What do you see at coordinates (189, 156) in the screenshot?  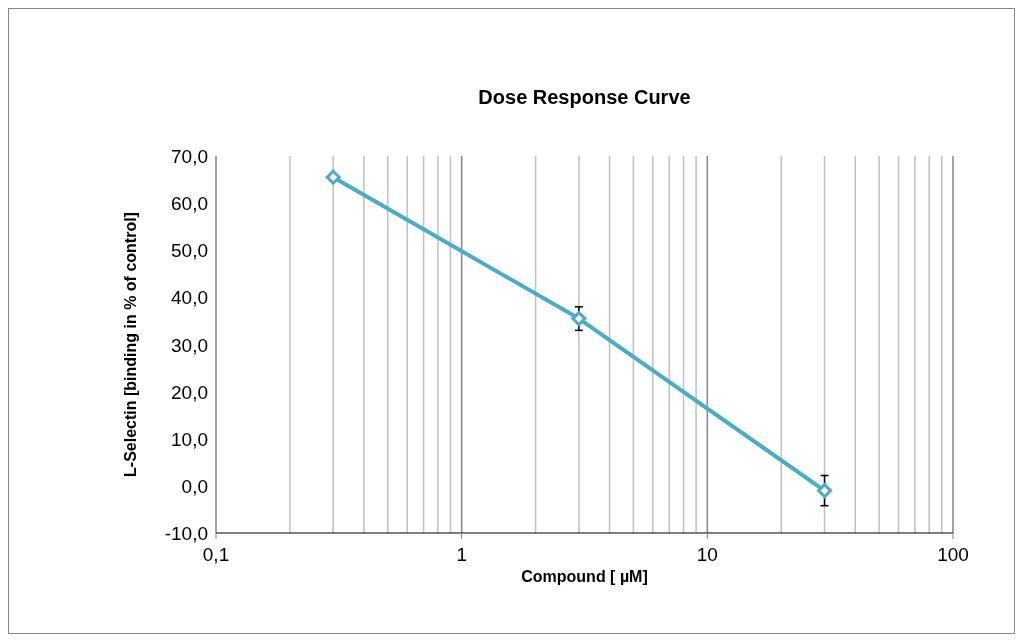 I see `y-tick-label: 70,0` at bounding box center [189, 156].